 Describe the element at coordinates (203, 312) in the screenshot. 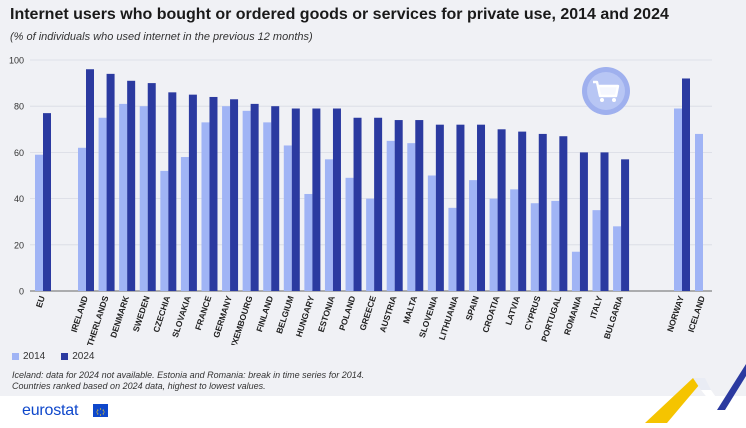

I see `x-tick-label: FRANCE` at that location.